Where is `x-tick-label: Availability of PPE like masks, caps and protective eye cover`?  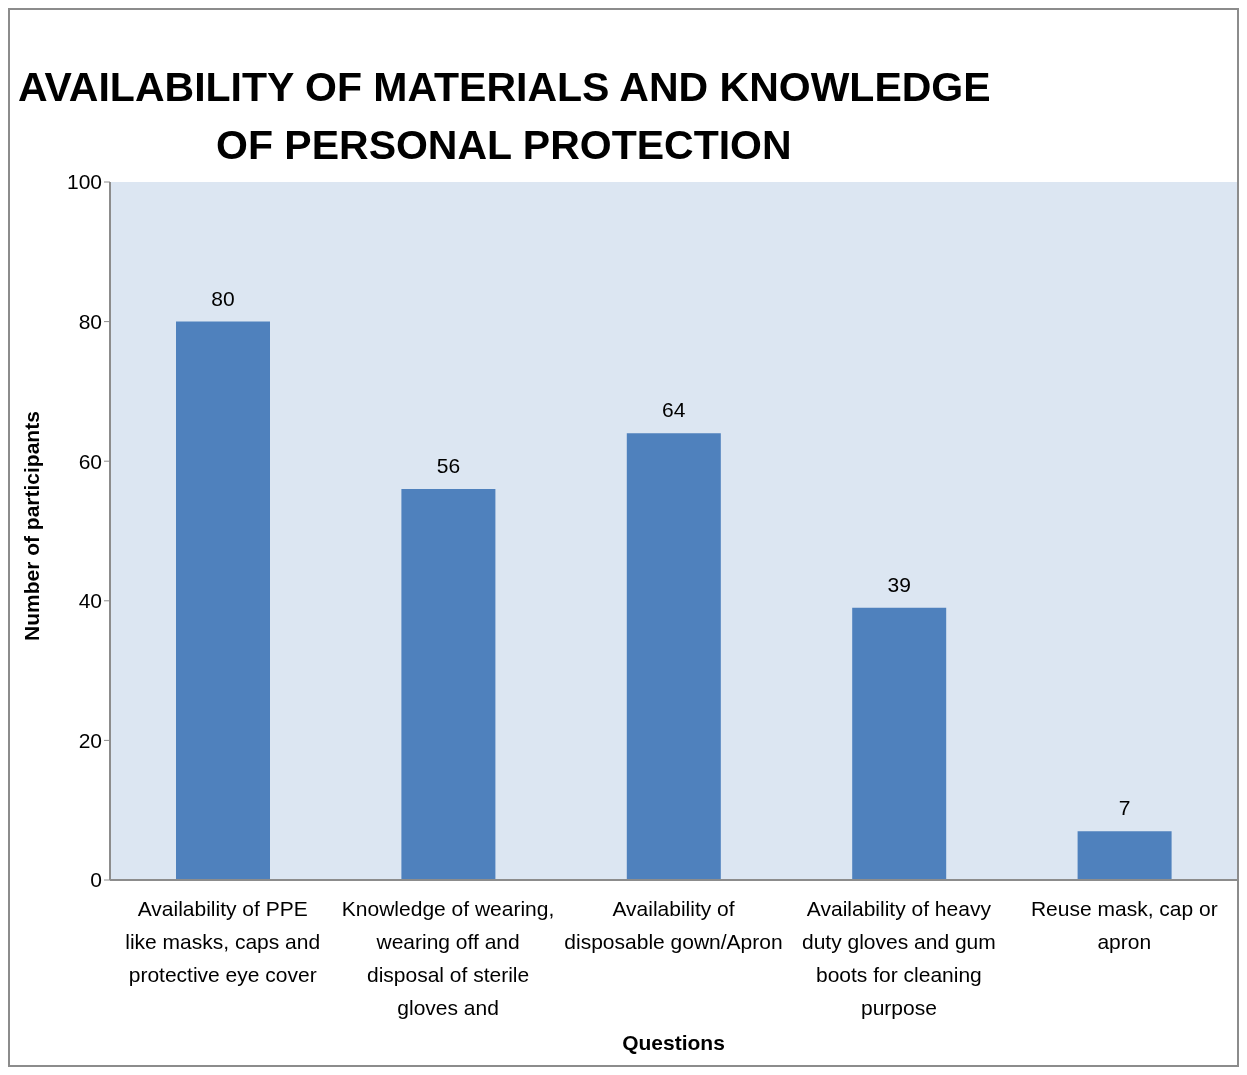
x-tick-label: Availability of PPE like masks, caps and protective eye cover is located at coordinates (223, 941).